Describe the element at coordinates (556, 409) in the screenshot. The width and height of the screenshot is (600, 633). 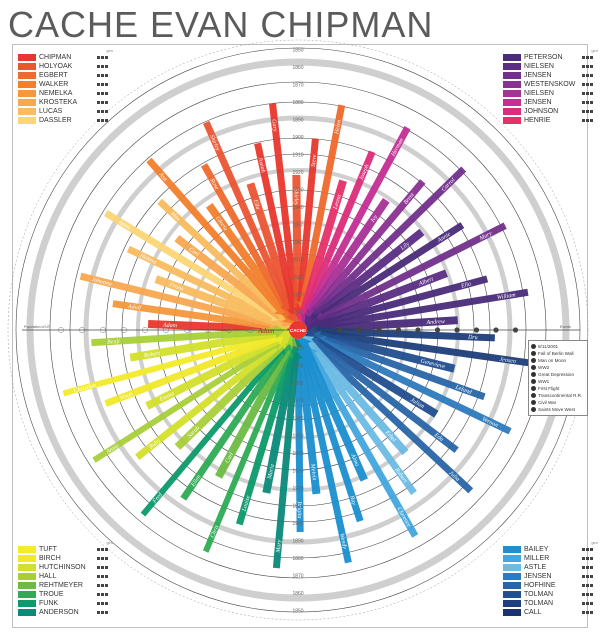
I see `event-label: Saints Move West` at that location.